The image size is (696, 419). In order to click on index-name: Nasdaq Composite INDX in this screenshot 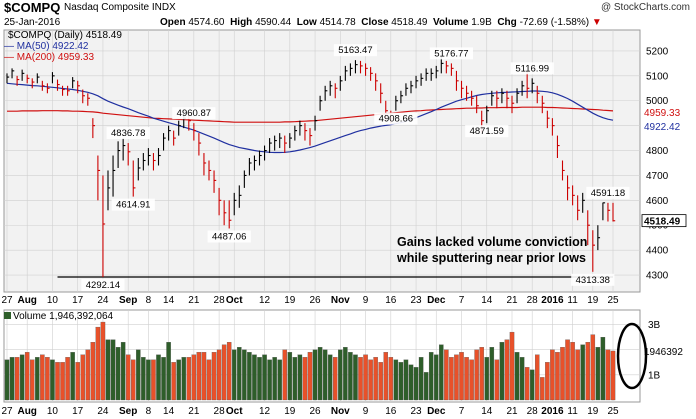, I will do `click(120, 7)`.